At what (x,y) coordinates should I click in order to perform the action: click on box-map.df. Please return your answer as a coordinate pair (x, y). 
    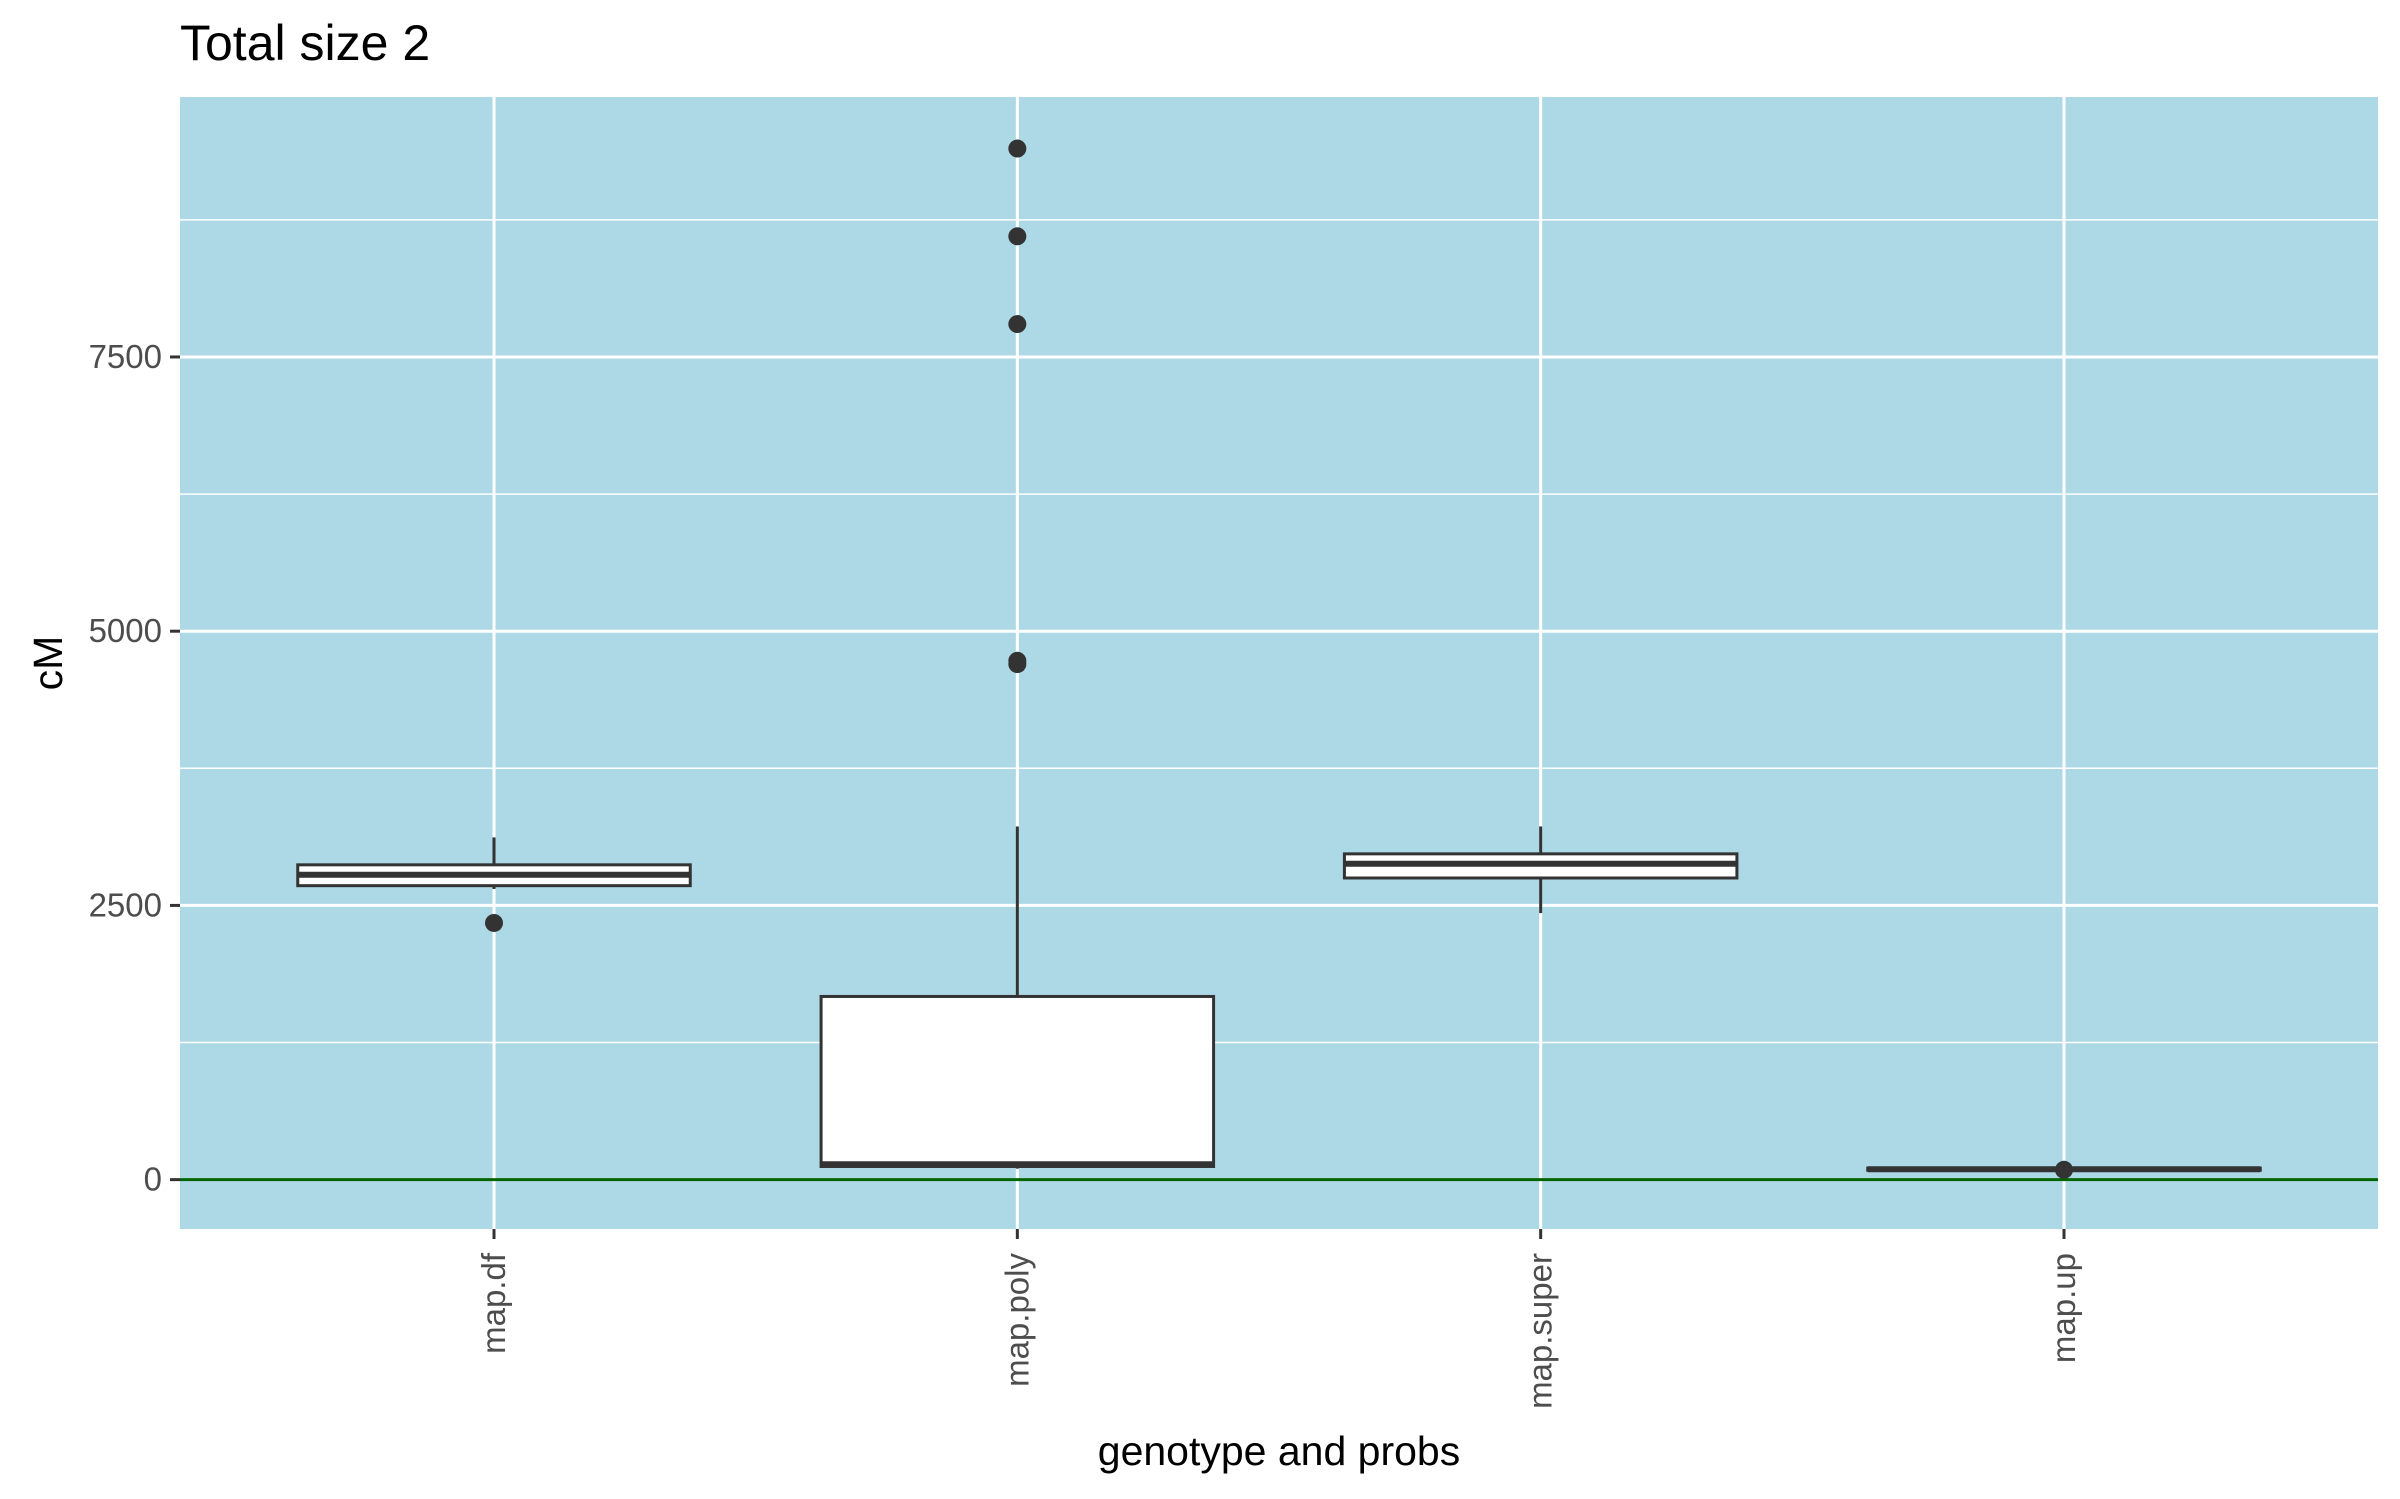
    Looking at the image, I should click on (494, 884).